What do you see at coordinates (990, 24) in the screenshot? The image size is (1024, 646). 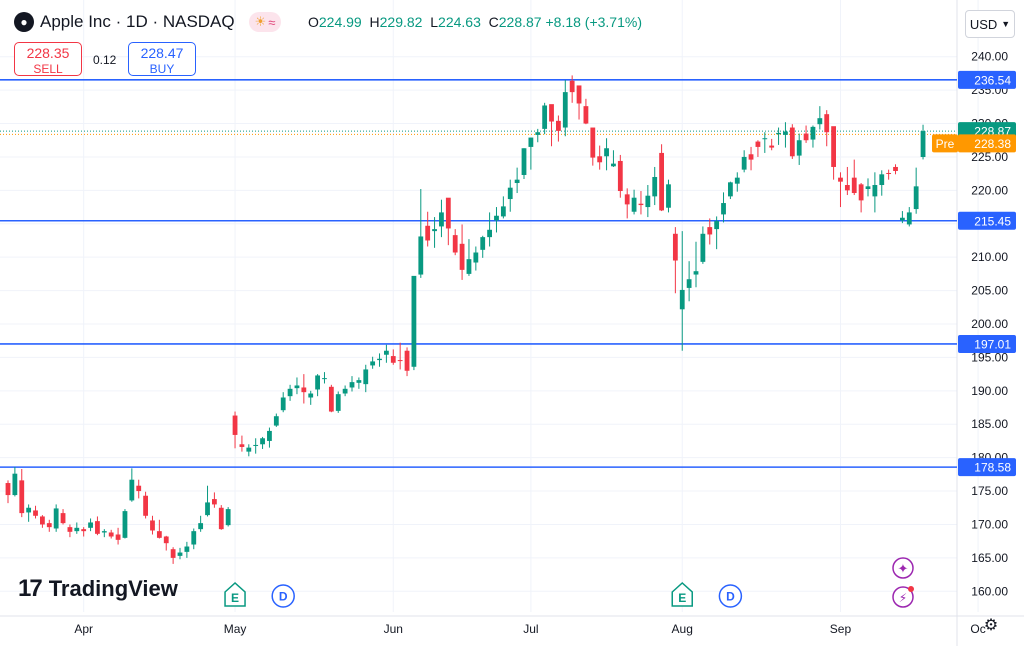 I see `currency-select: USD ▼` at bounding box center [990, 24].